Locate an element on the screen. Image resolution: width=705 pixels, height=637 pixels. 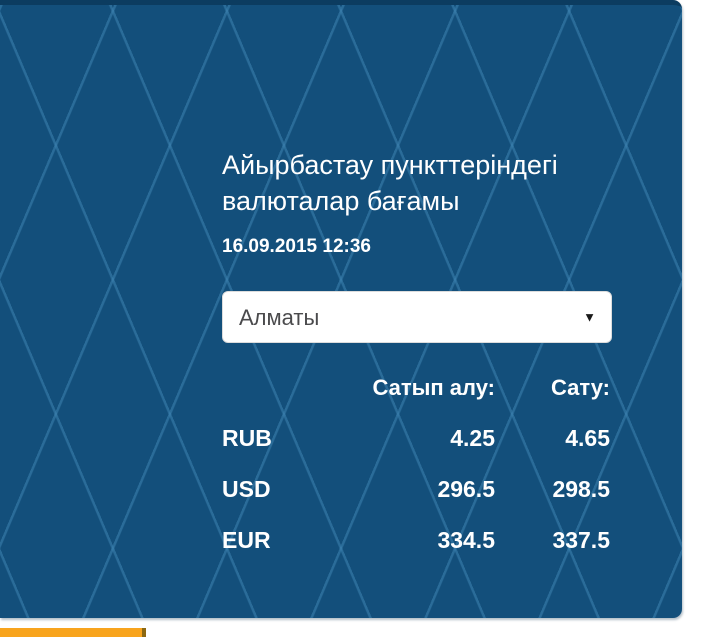
buy-rate-value: 296.5 is located at coordinates (466, 489).